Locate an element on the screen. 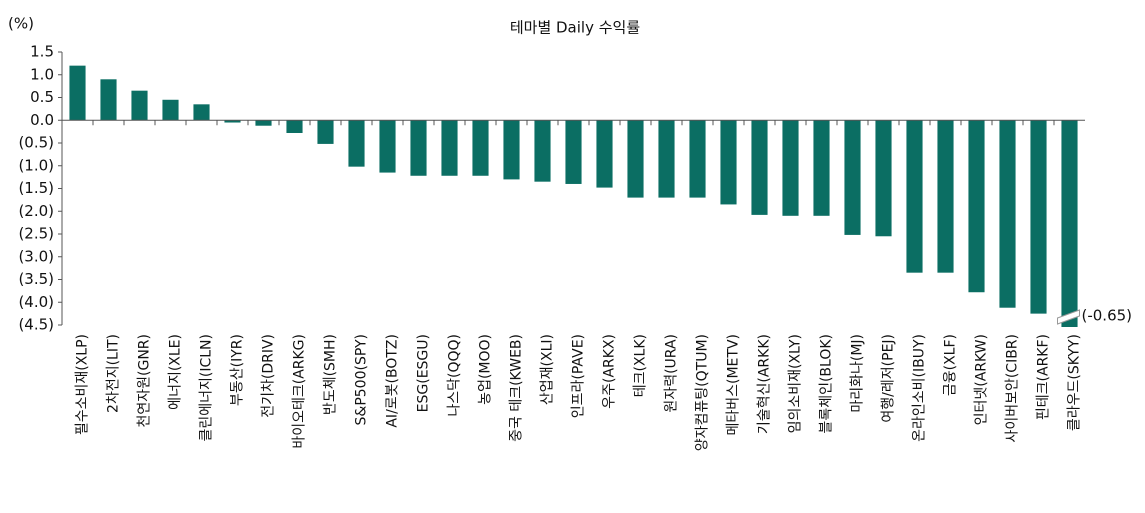 Image resolution: width=1145 pixels, height=513 pixels. y-tick-label: (3.5) is located at coordinates (36, 279).